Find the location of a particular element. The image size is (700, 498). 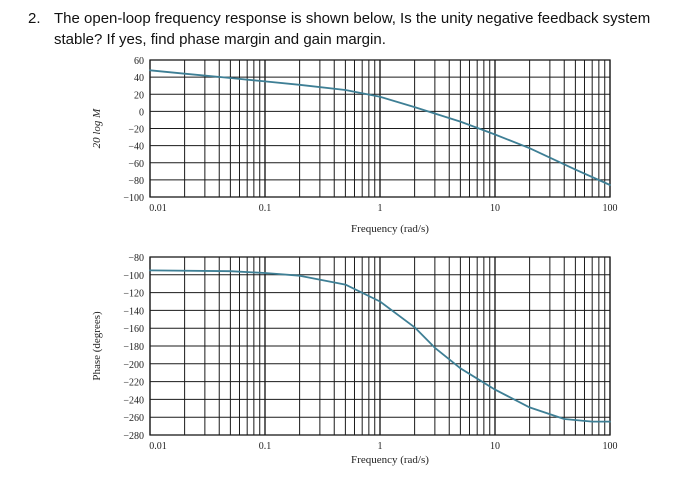

phase-ytick-label: −80 is located at coordinates (136, 258).